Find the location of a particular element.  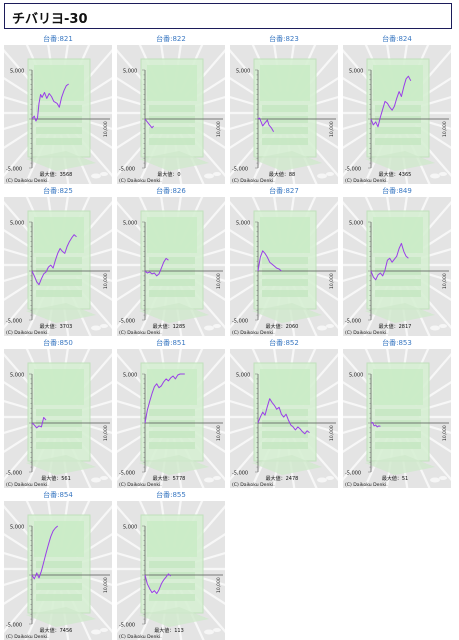

machine-number-link: 台番:823 is located at coordinates (284, 39).